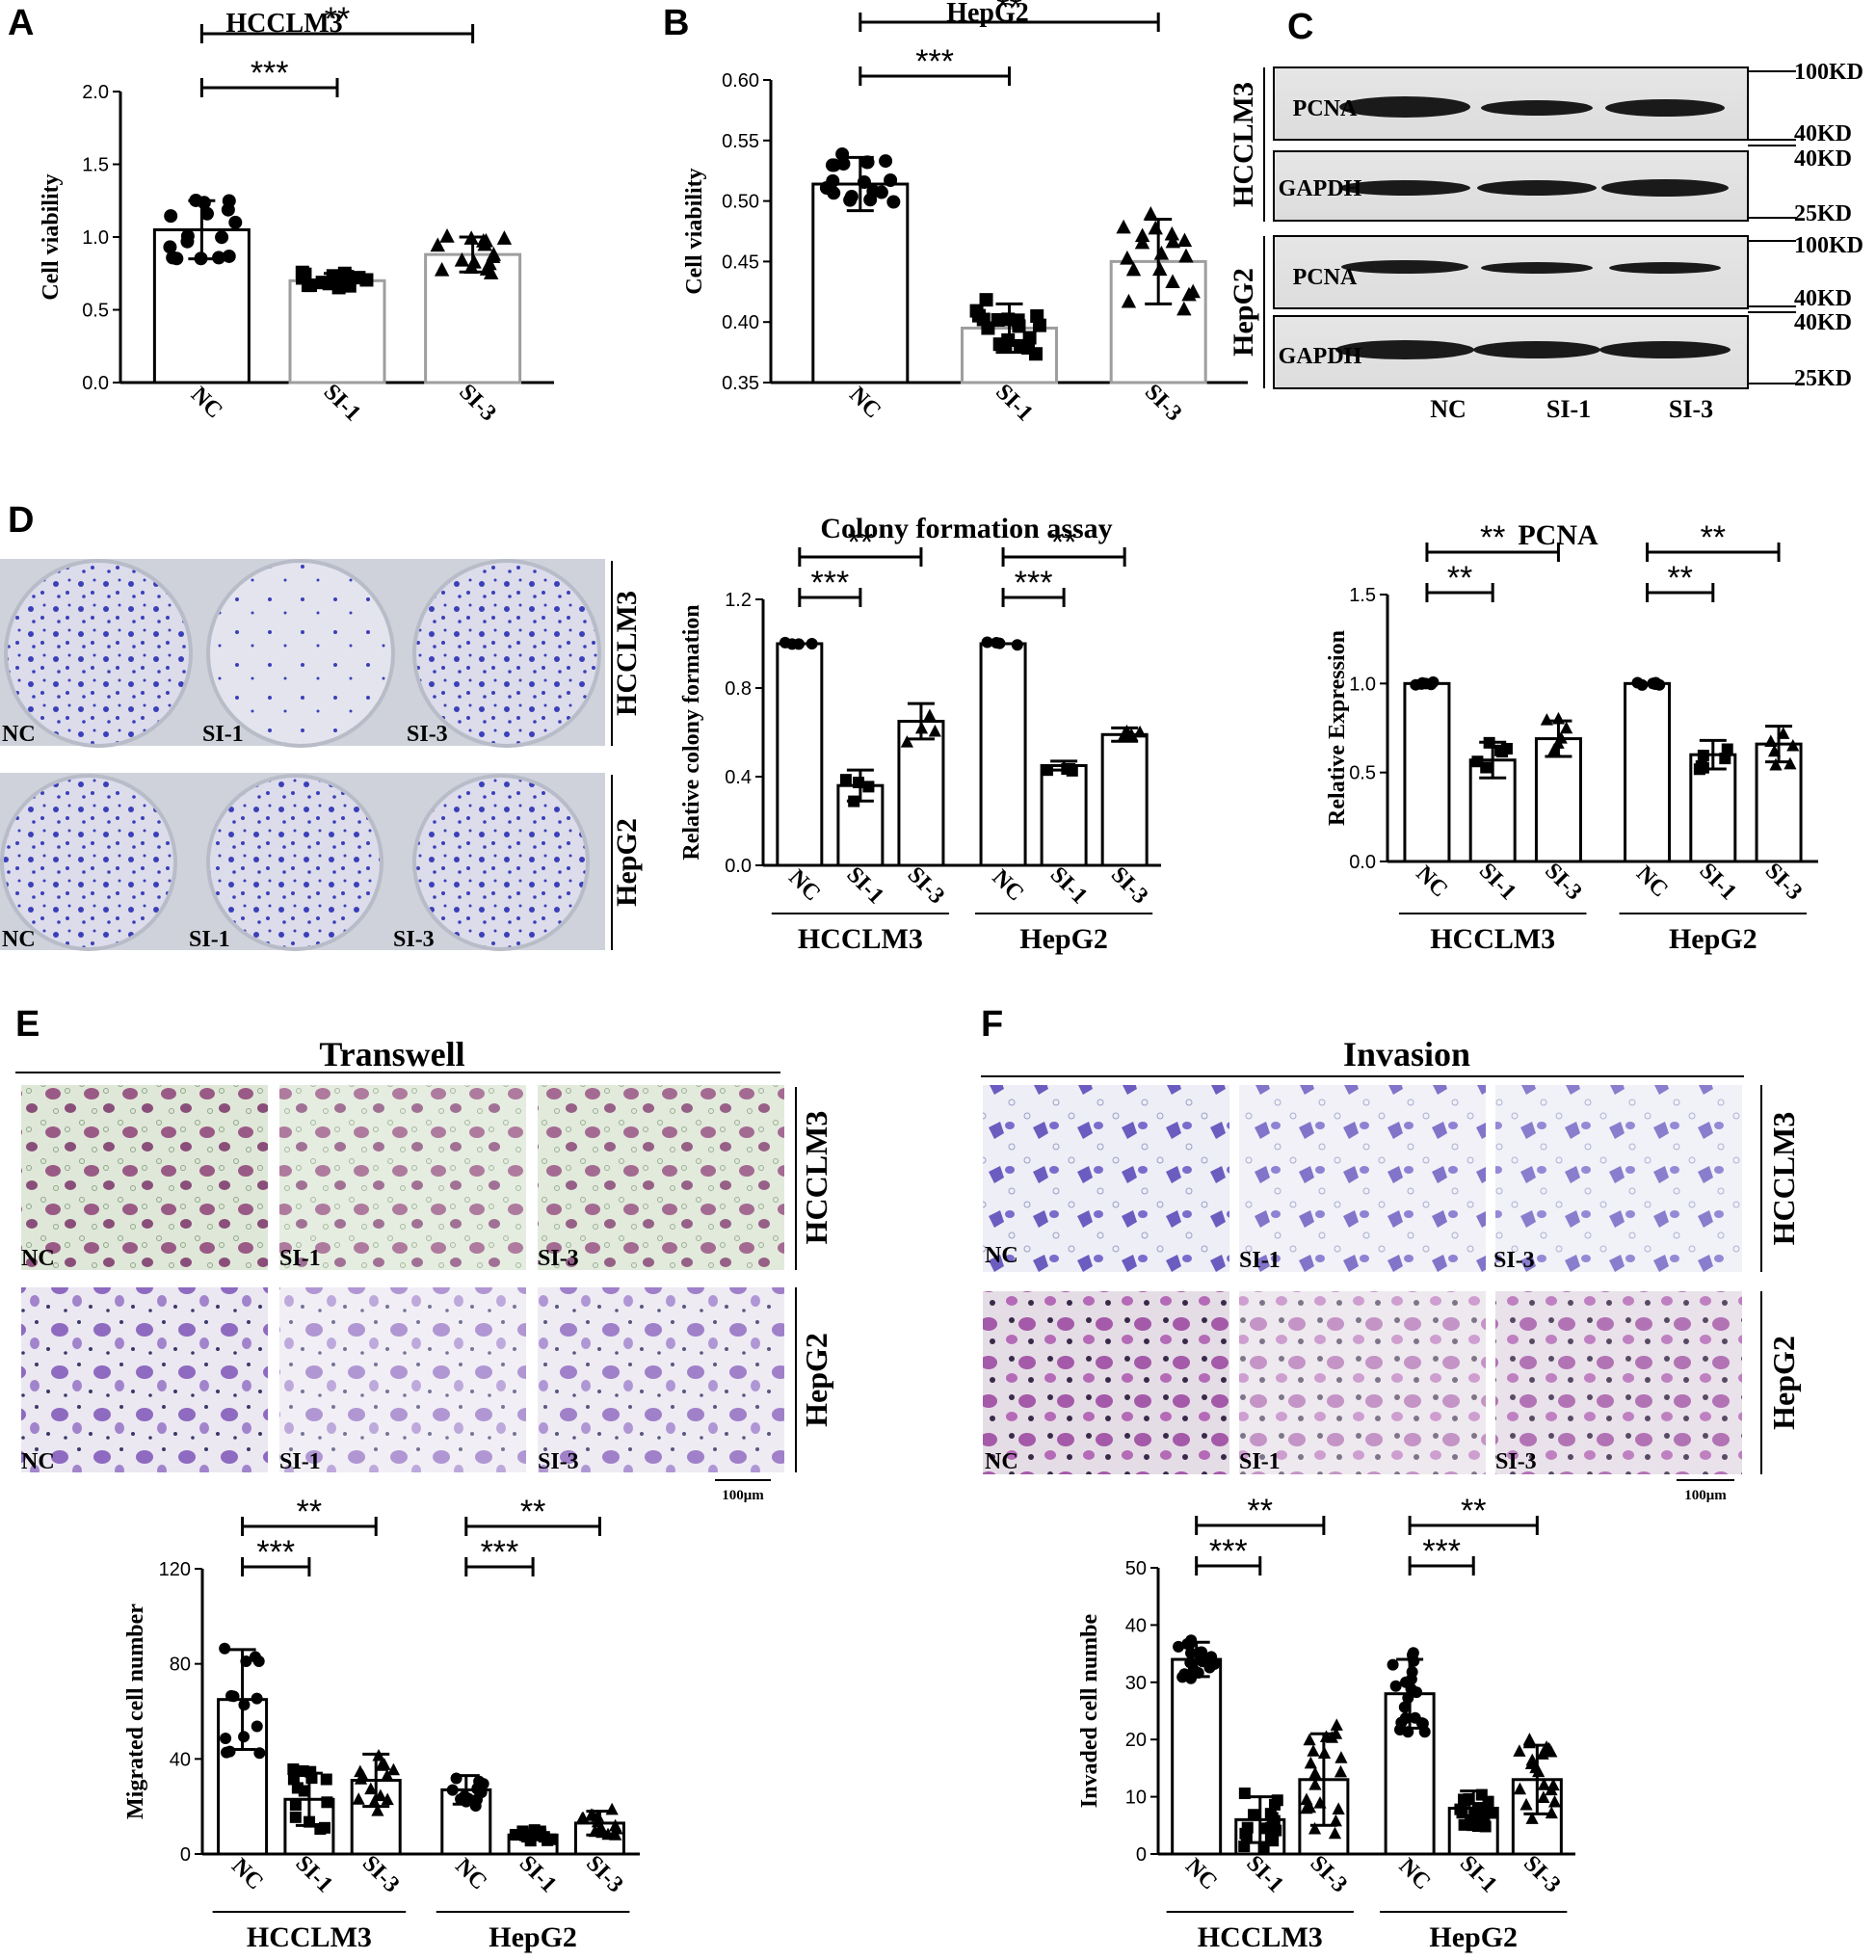 This screenshot has height=1960, width=1876. I want to click on y-tick-label: 40, so click(181, 1759).